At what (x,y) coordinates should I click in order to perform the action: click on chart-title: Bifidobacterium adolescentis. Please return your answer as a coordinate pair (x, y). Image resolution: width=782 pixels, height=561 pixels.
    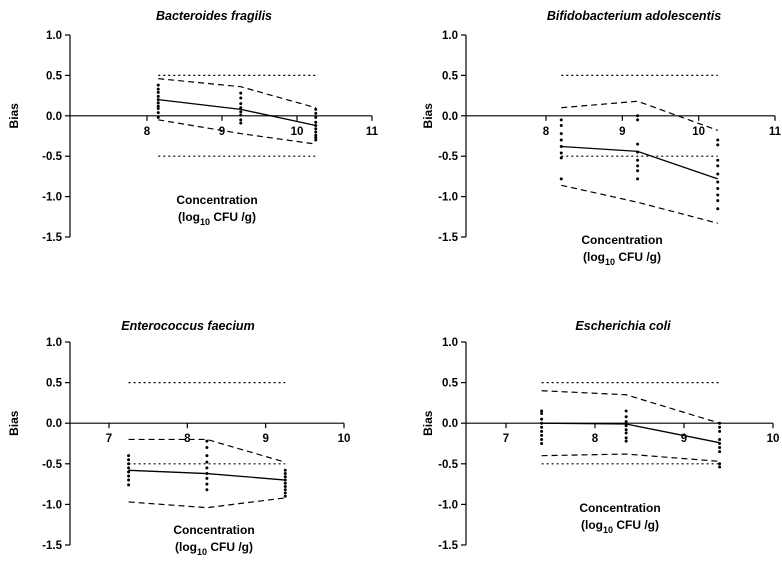
    Looking at the image, I should click on (634, 16).